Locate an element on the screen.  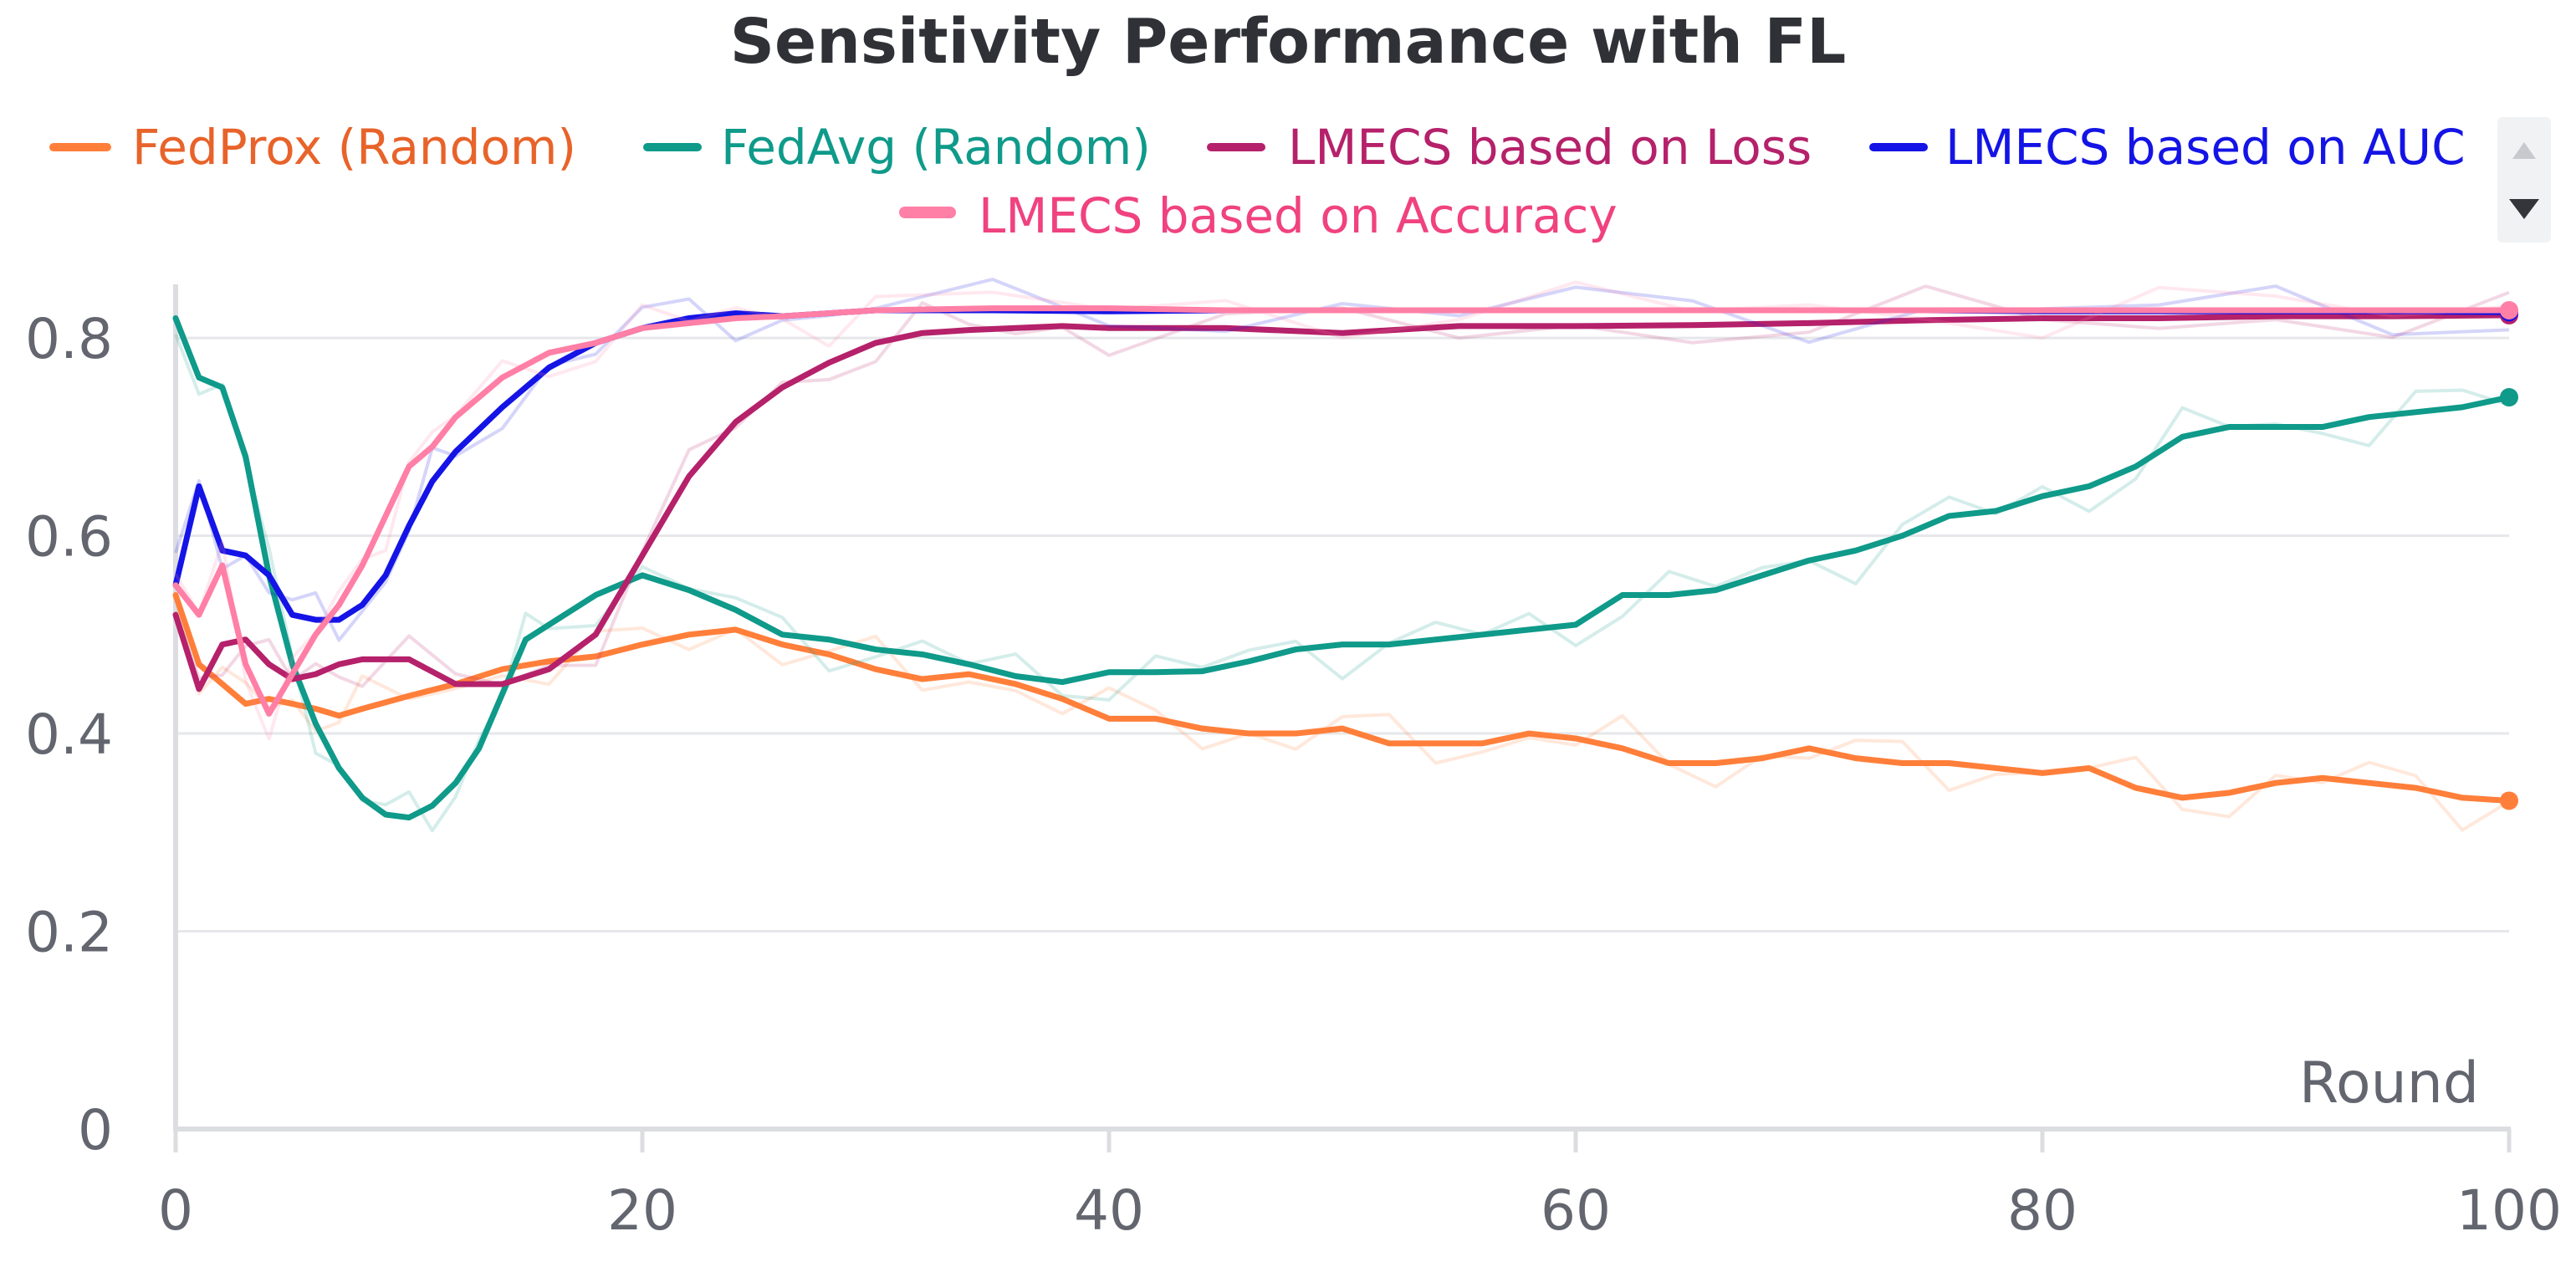
legend-label-fedavg: FedAvg (Random) is located at coordinates (936, 147).